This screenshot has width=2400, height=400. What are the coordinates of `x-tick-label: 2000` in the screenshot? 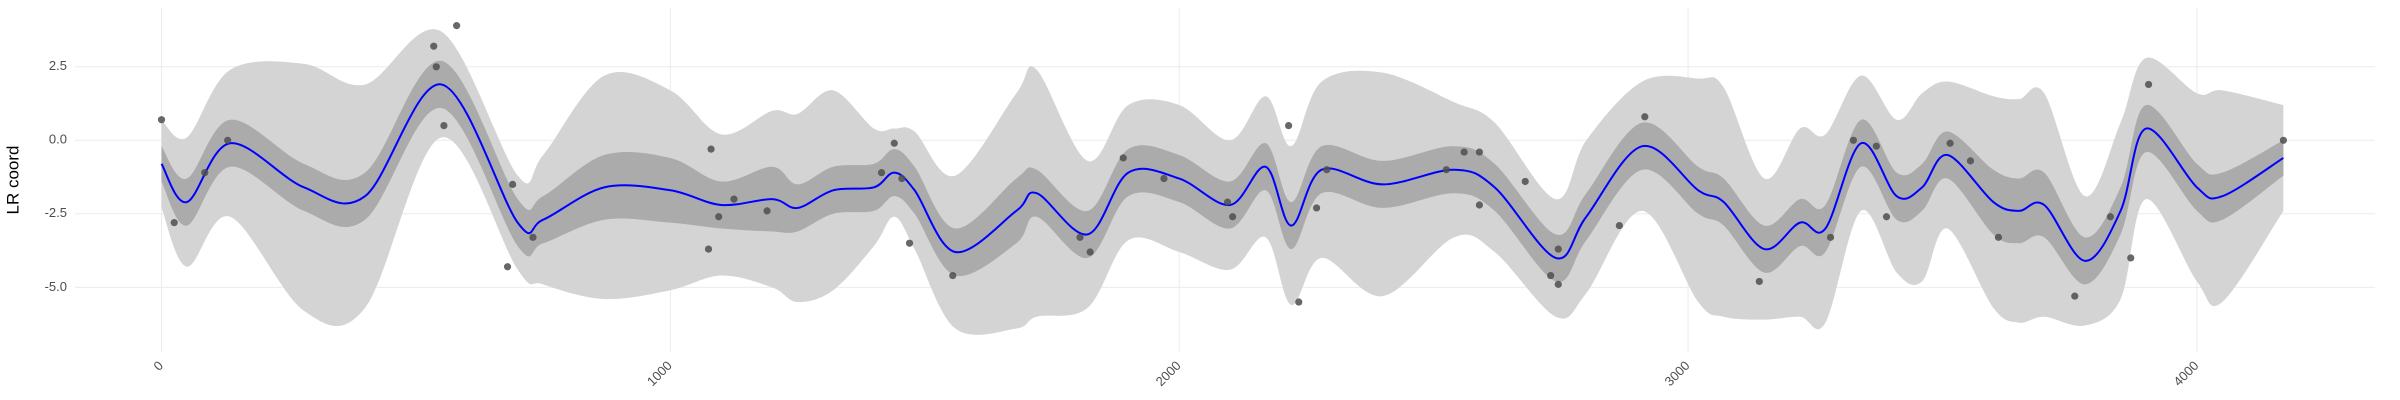 It's located at (1168, 373).